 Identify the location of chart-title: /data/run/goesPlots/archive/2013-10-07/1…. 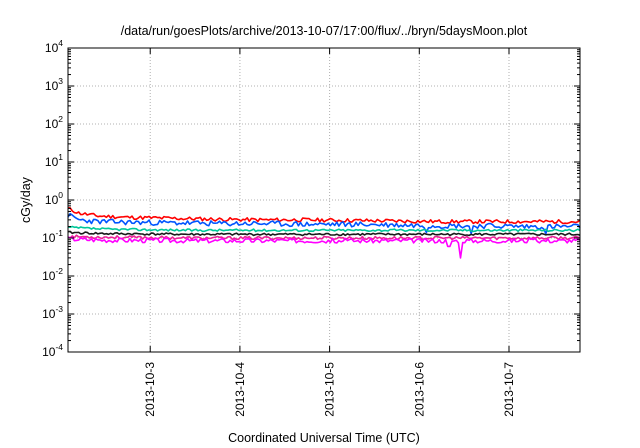
(324, 31).